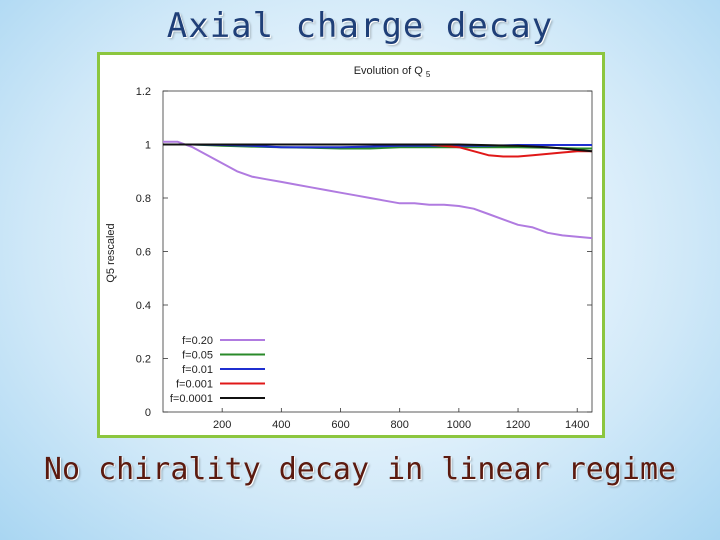  Describe the element at coordinates (143, 92) in the screenshot. I see `y-tick-label: 1.2` at that location.